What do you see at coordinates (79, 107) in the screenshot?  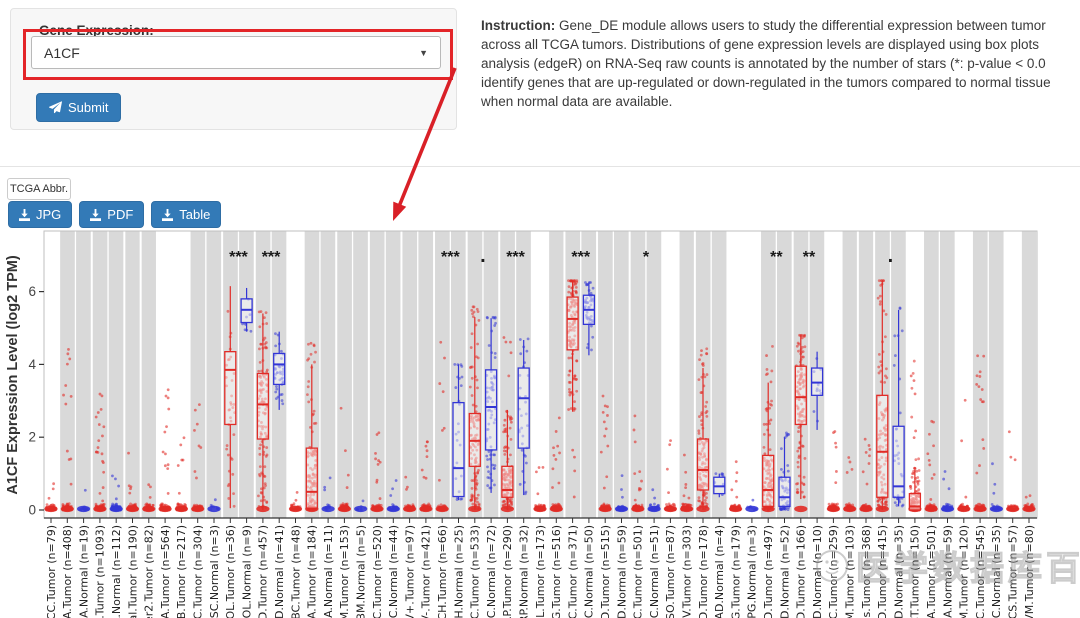 I see `submit-button: Submit` at bounding box center [79, 107].